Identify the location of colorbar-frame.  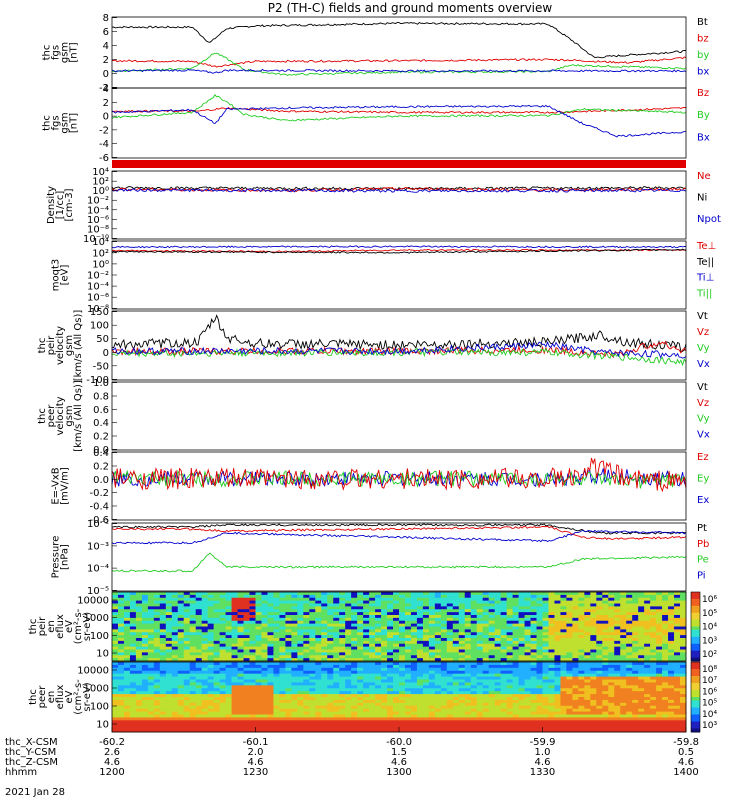
(695, 626).